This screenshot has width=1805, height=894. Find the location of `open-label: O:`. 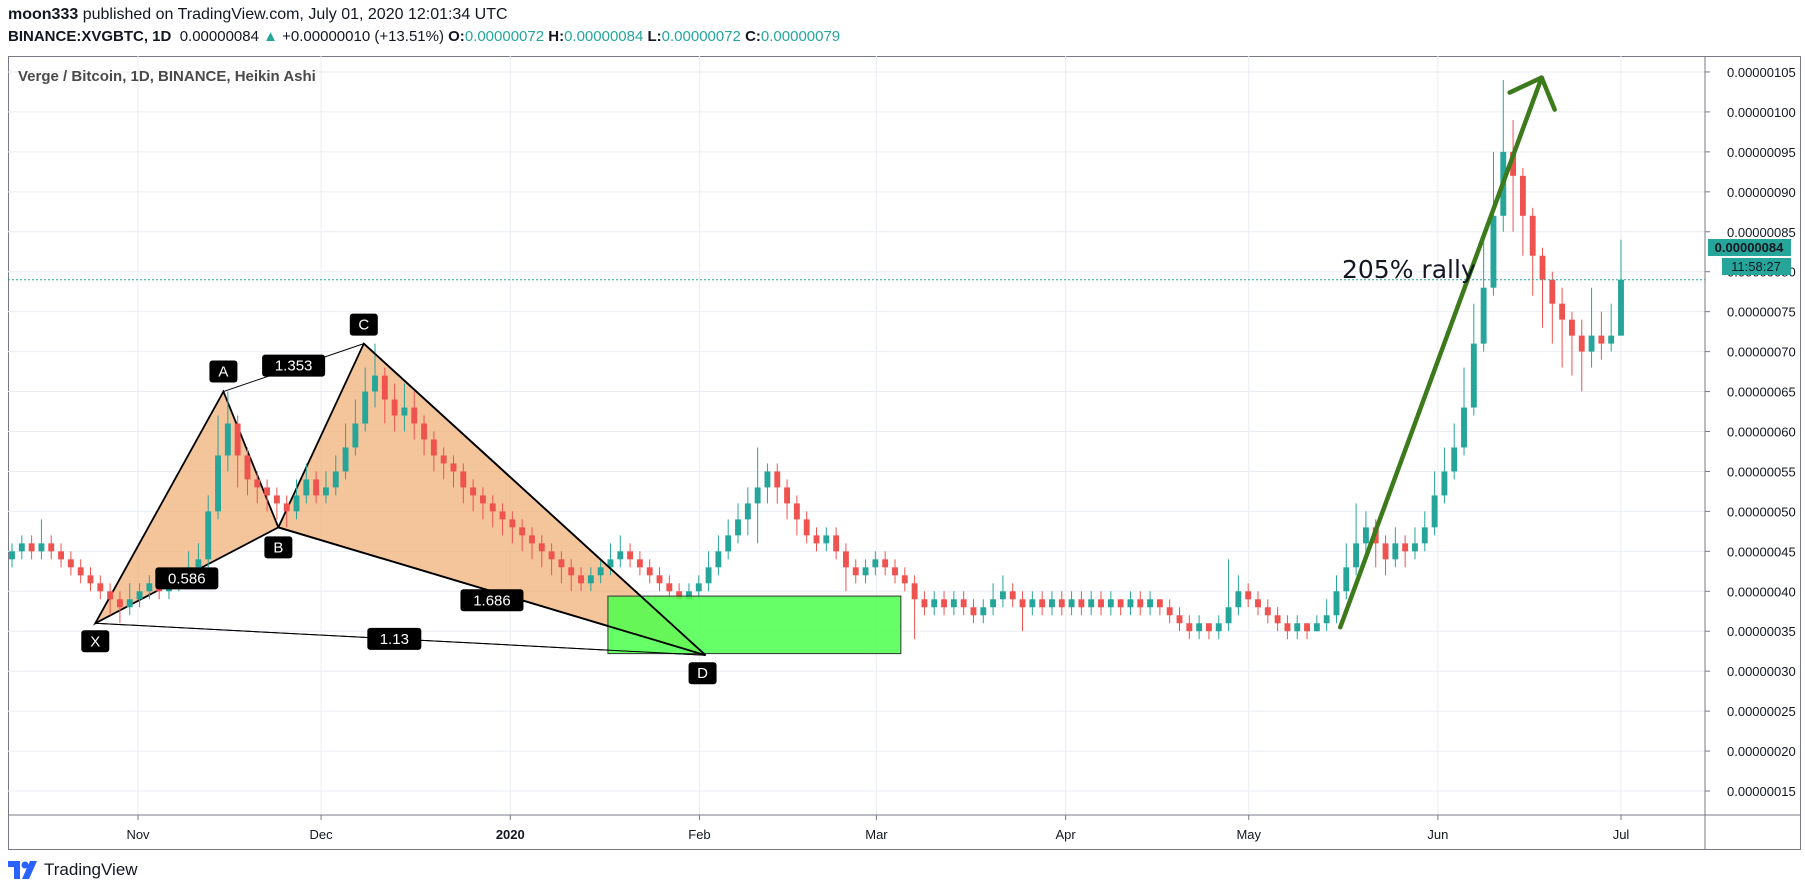

open-label: O: is located at coordinates (456, 36).